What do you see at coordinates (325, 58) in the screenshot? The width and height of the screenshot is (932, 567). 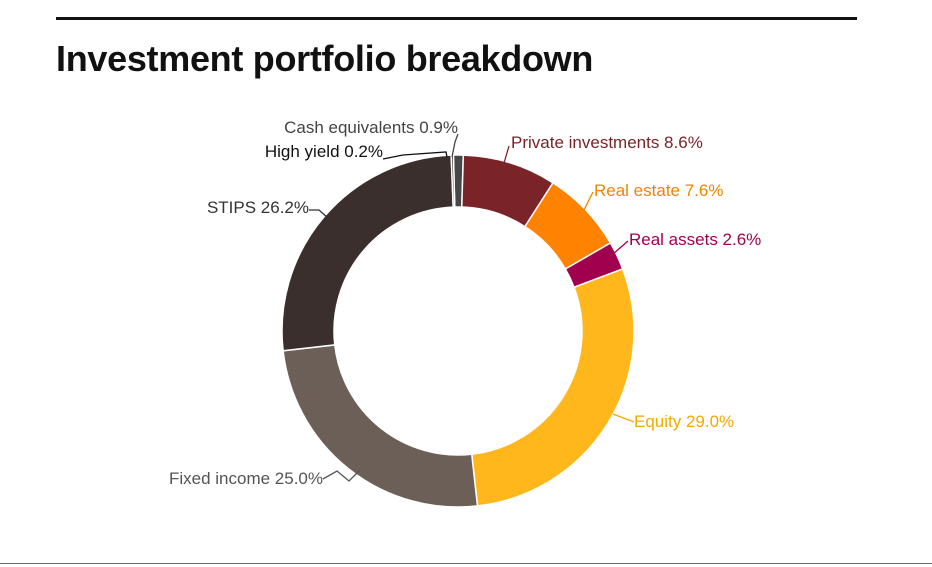 I see `page-title: Investment portfolio breakdown` at bounding box center [325, 58].